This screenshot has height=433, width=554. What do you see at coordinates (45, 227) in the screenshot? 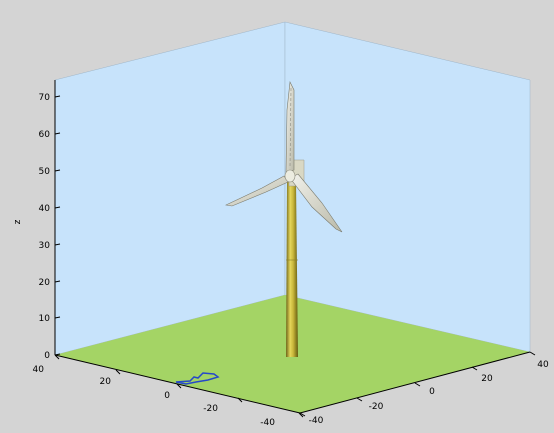
I see `z-tick-labels: 0 10 20 30 40 50 60 70` at bounding box center [45, 227].